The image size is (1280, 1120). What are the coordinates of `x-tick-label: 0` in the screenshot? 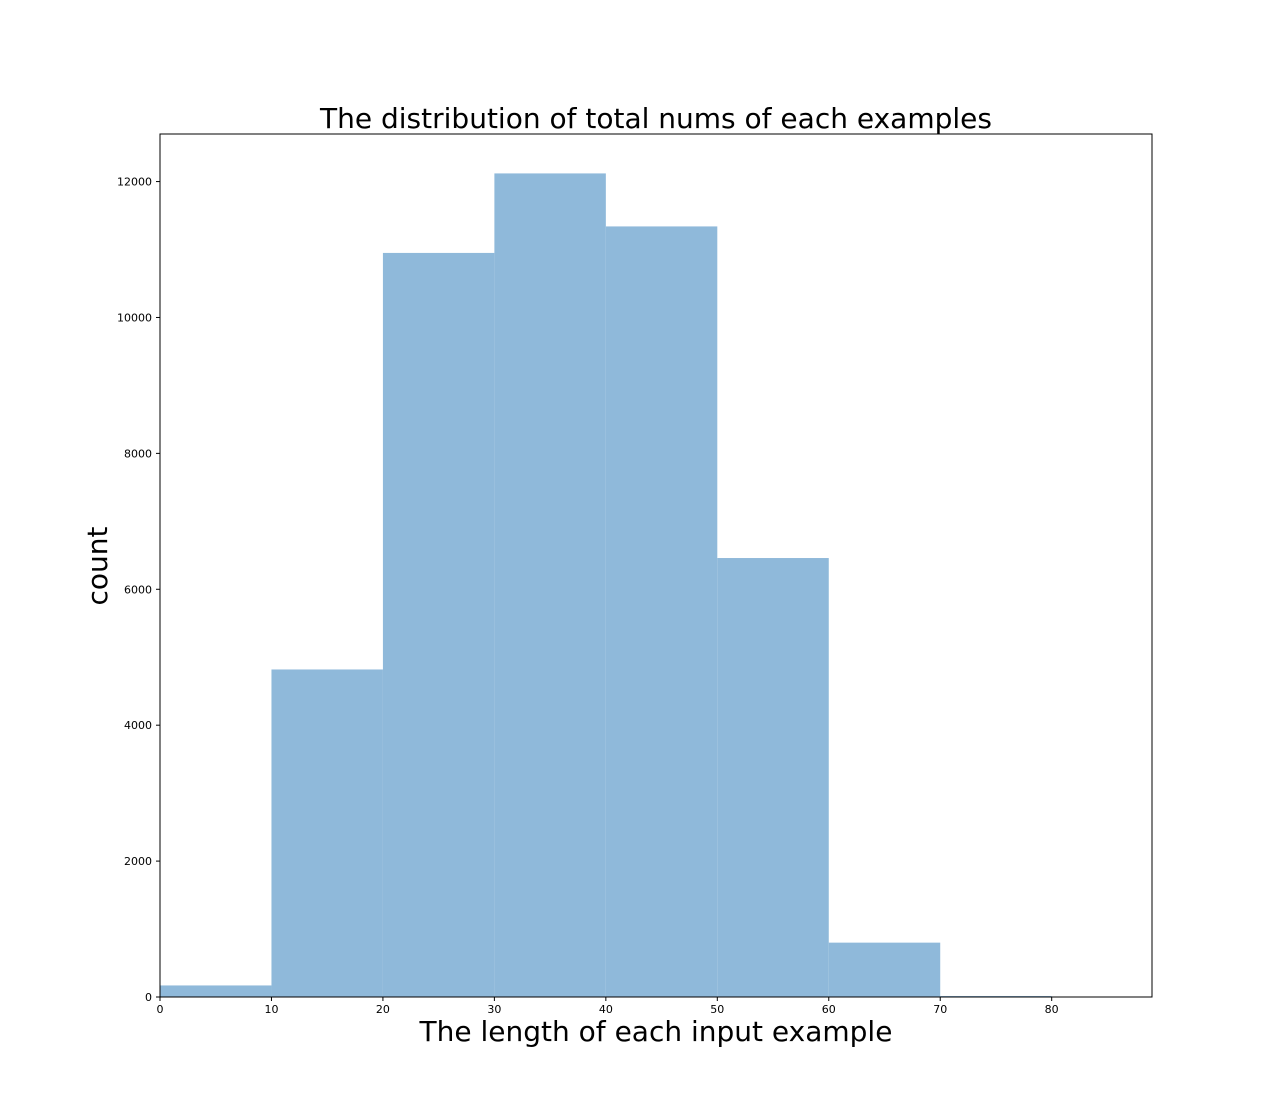 It's located at (160, 1009).